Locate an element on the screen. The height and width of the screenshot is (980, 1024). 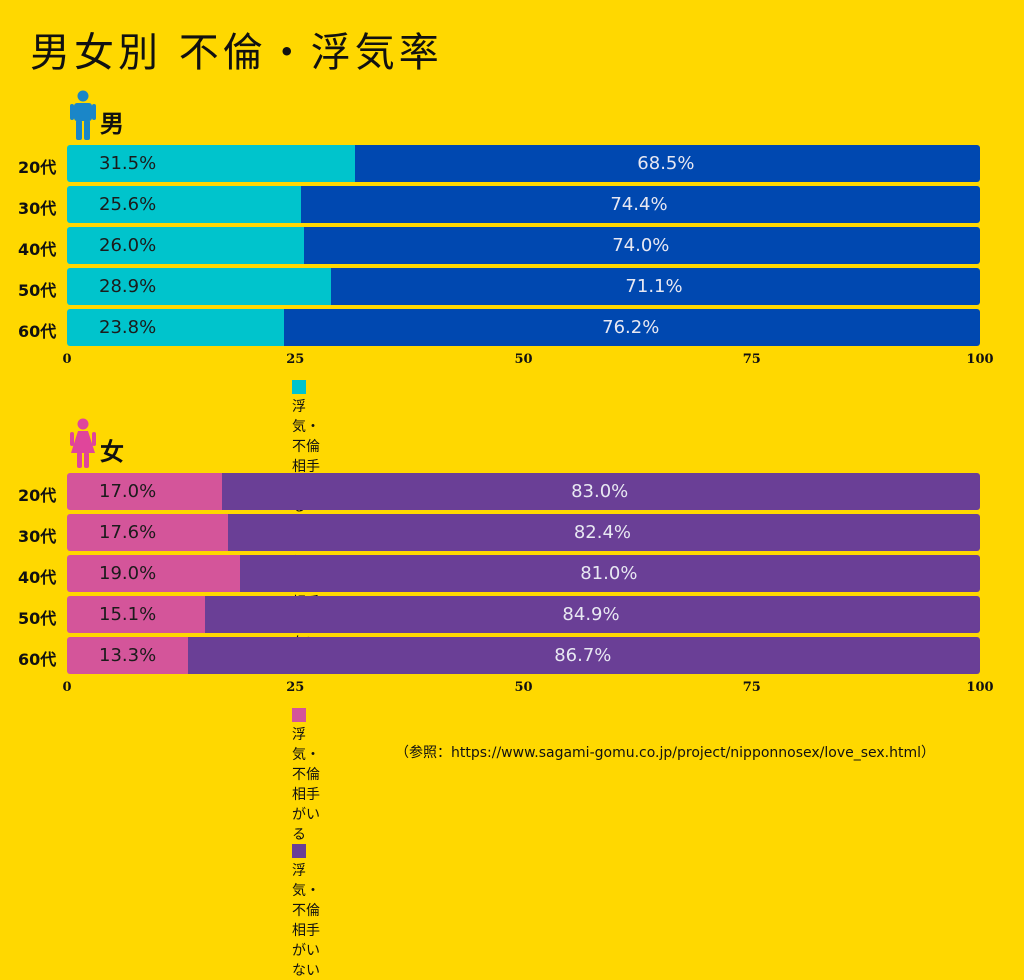
data-label: 19.0% is located at coordinates (128, 573).